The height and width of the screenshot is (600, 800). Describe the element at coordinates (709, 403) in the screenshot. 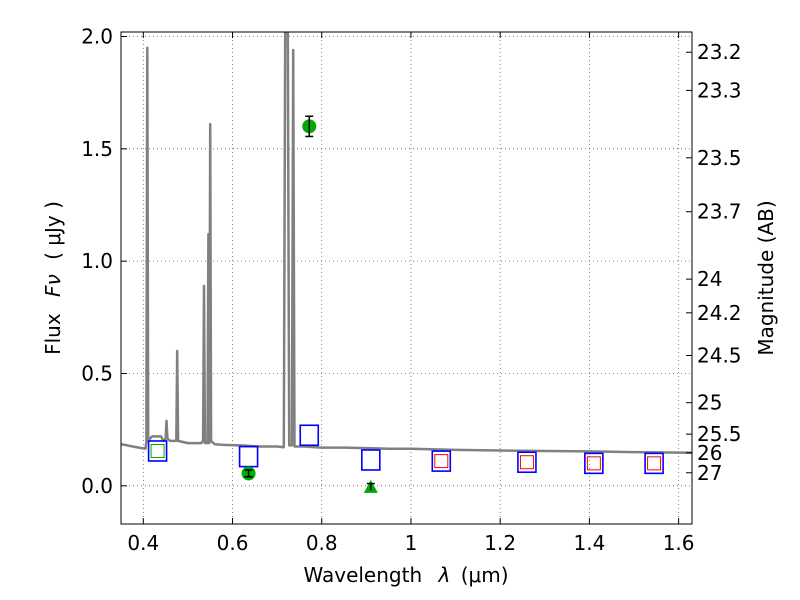

I see `y2-tick-label: 25` at that location.